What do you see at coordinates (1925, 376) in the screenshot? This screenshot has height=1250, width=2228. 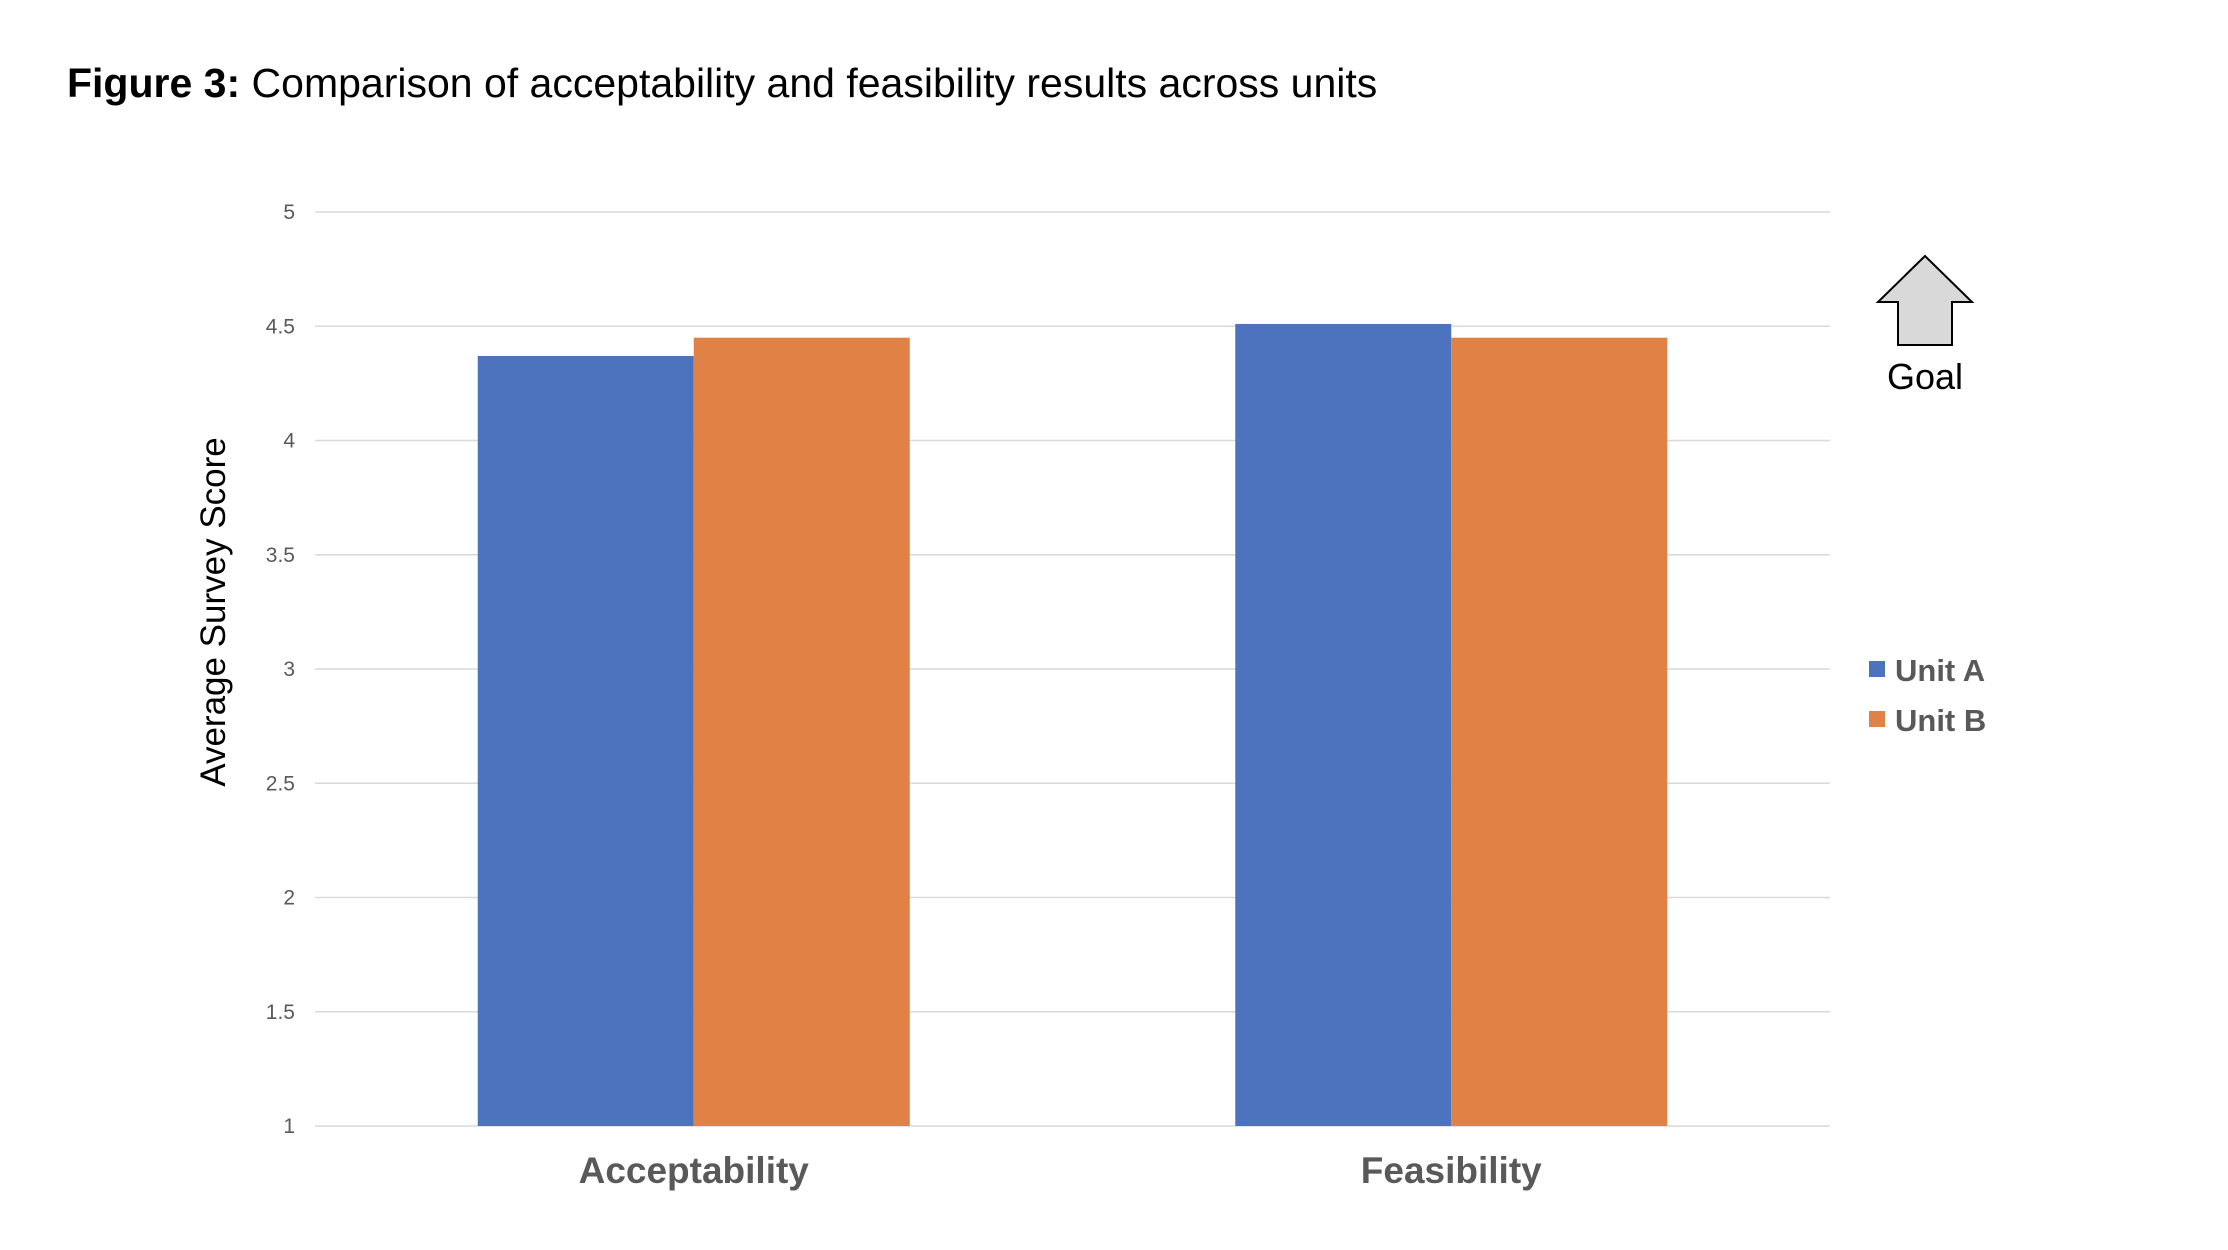 I see `goal-label: Goal` at bounding box center [1925, 376].